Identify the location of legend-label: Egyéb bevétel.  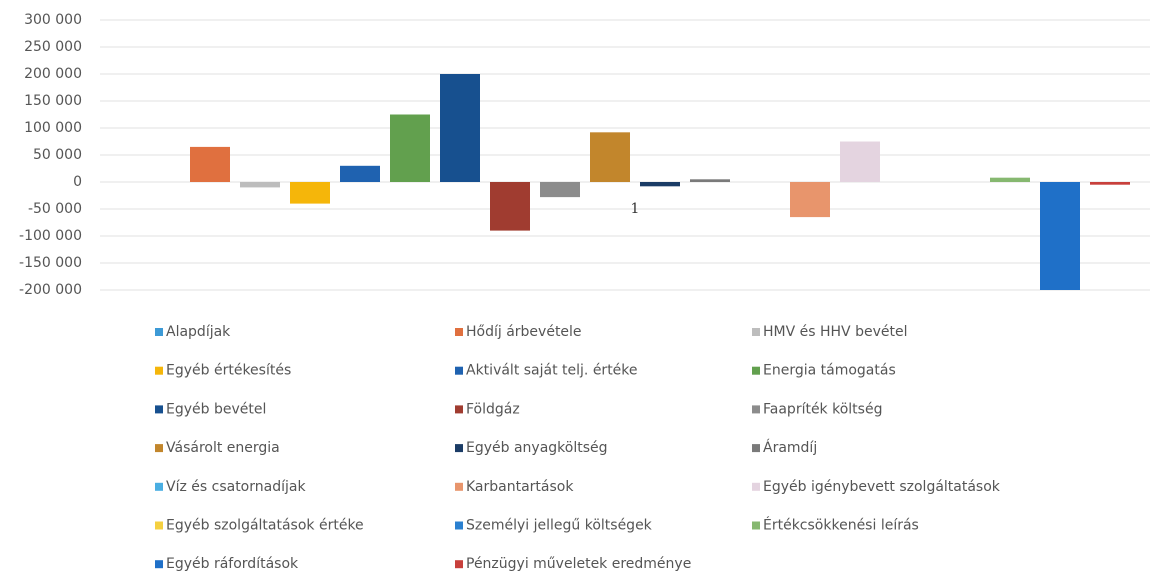
(216, 409).